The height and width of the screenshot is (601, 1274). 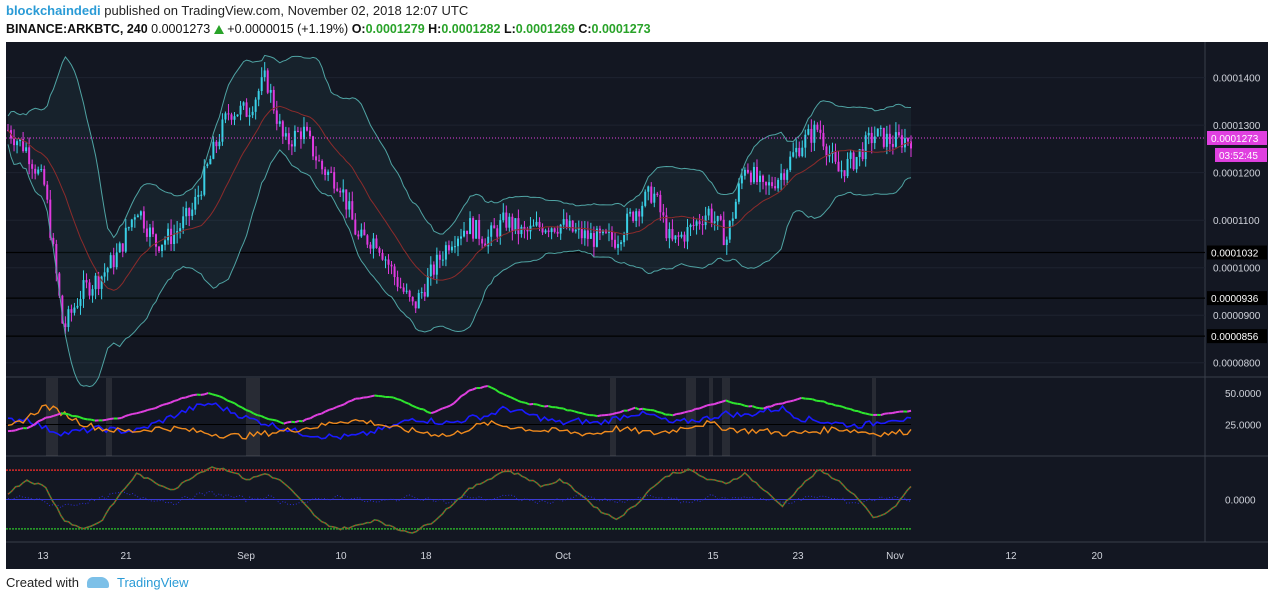 I want to click on tradingview-link: TradingView, so click(x=152, y=582).